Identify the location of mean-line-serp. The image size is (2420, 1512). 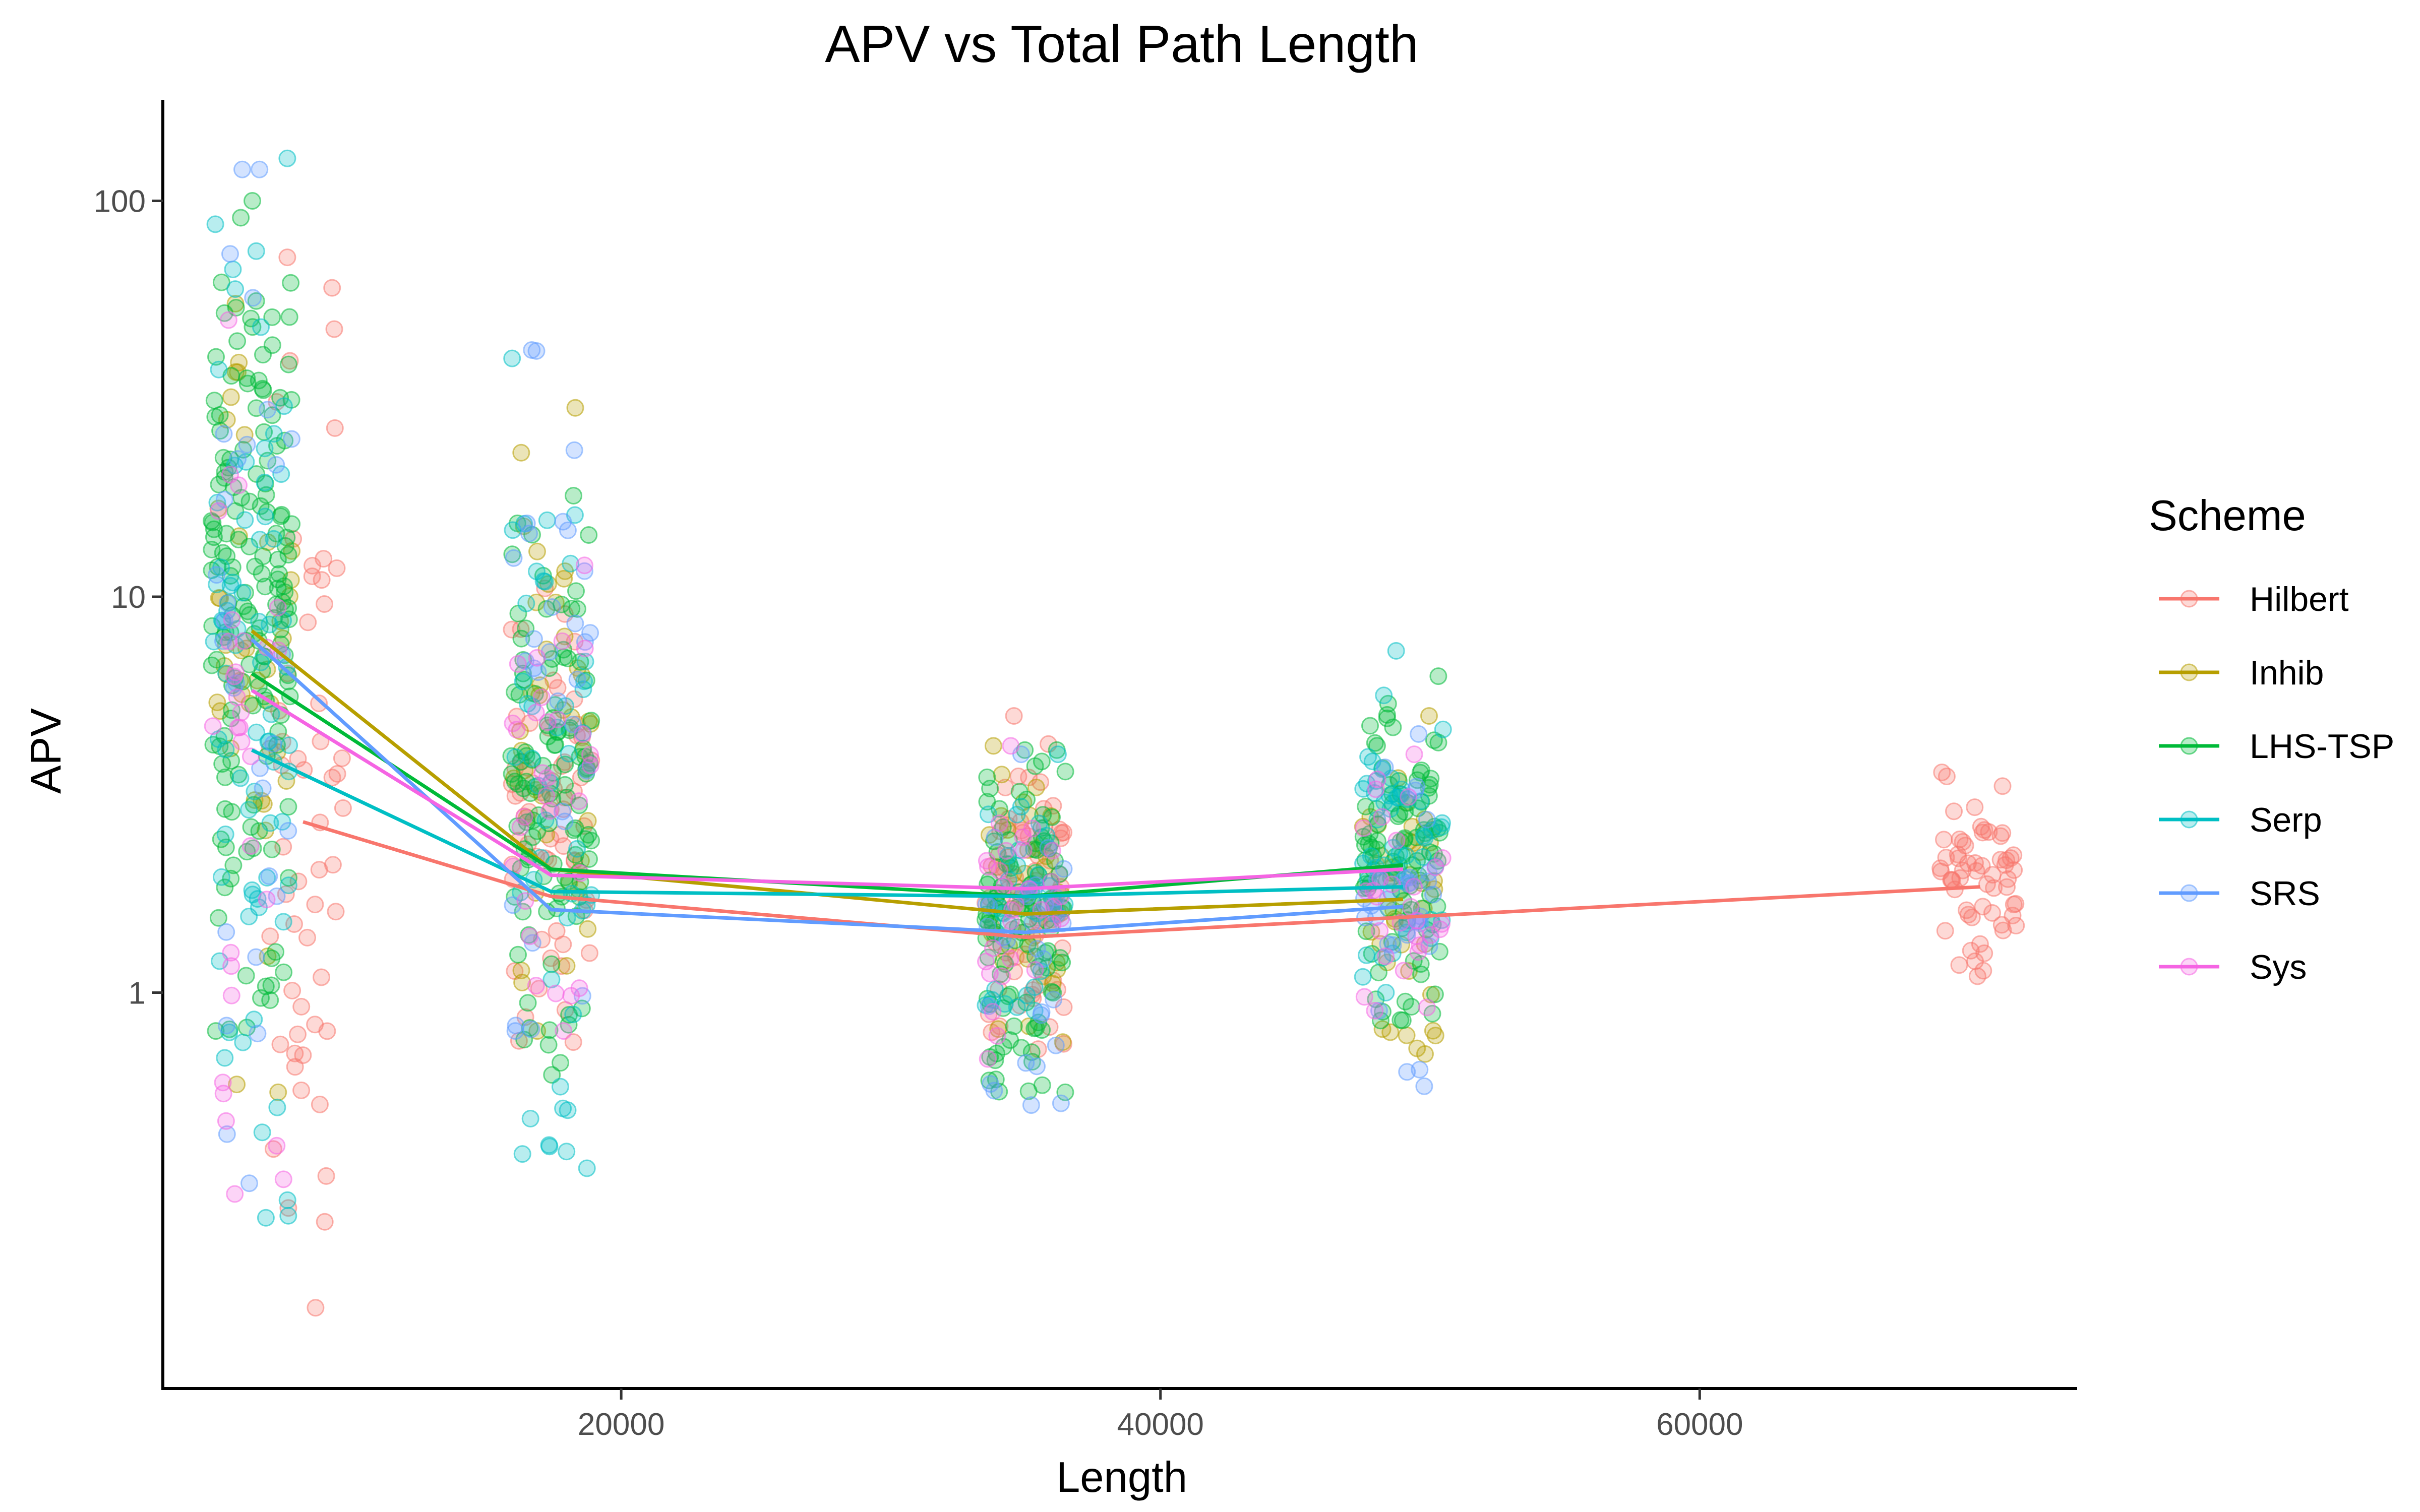
(827, 824).